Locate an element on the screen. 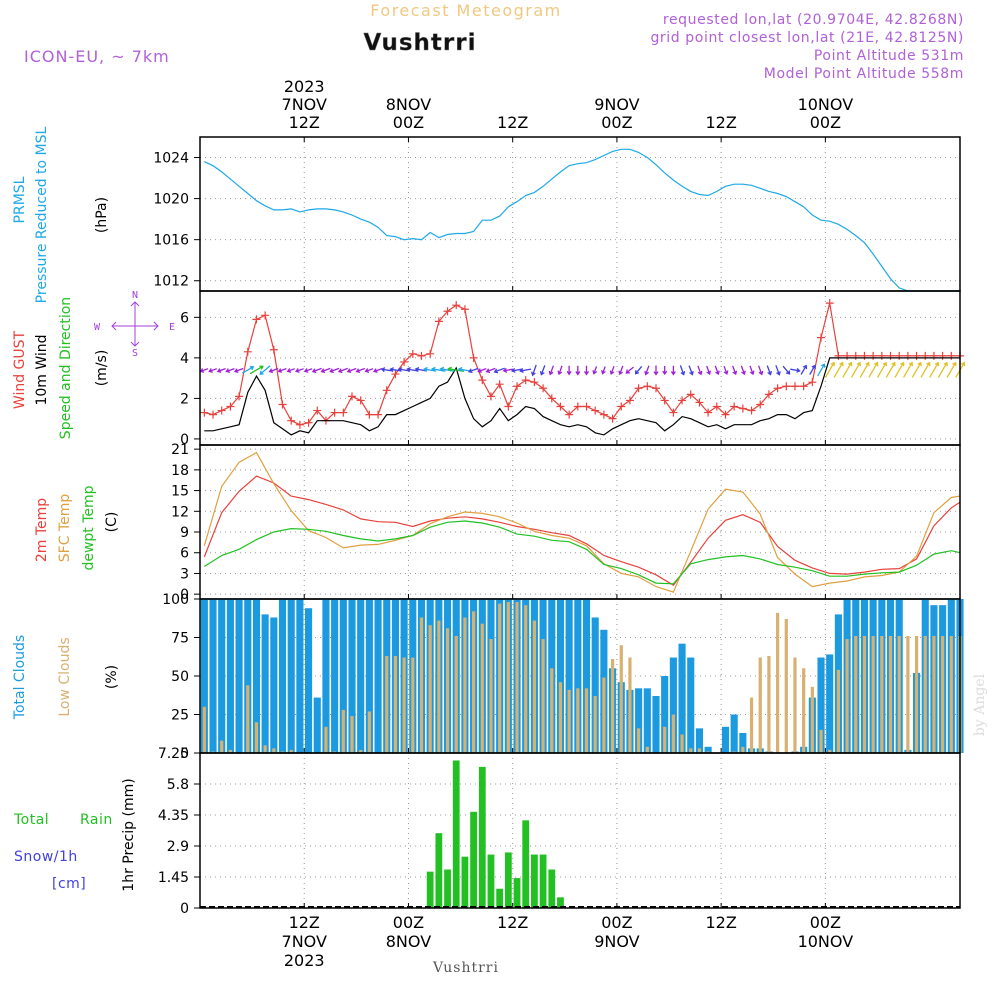  temperature-dewpt-temp-line is located at coordinates (582, 552).